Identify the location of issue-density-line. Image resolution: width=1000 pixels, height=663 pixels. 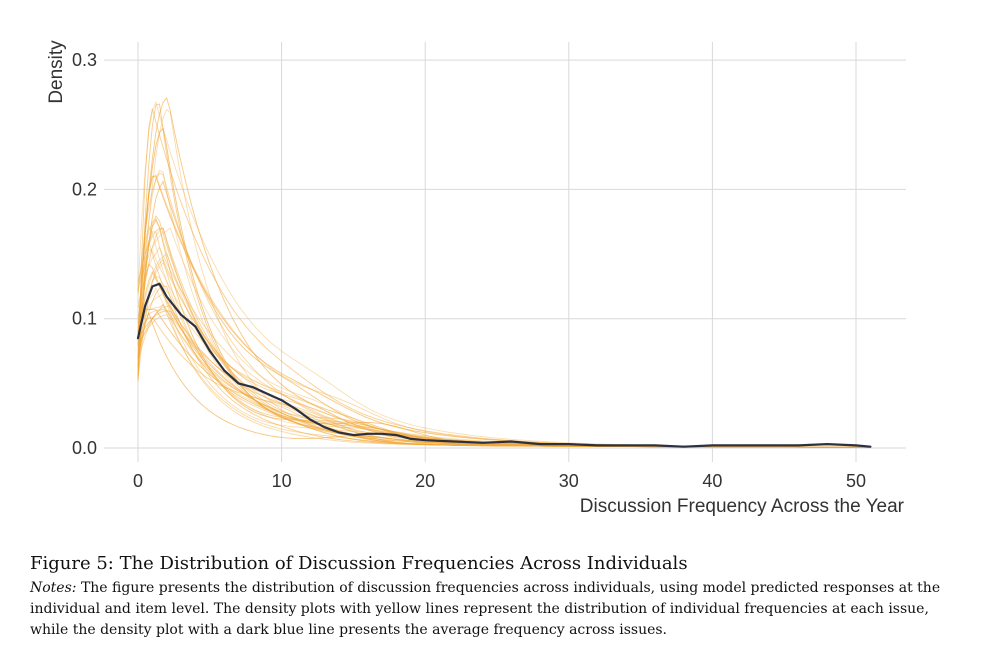
(504, 382).